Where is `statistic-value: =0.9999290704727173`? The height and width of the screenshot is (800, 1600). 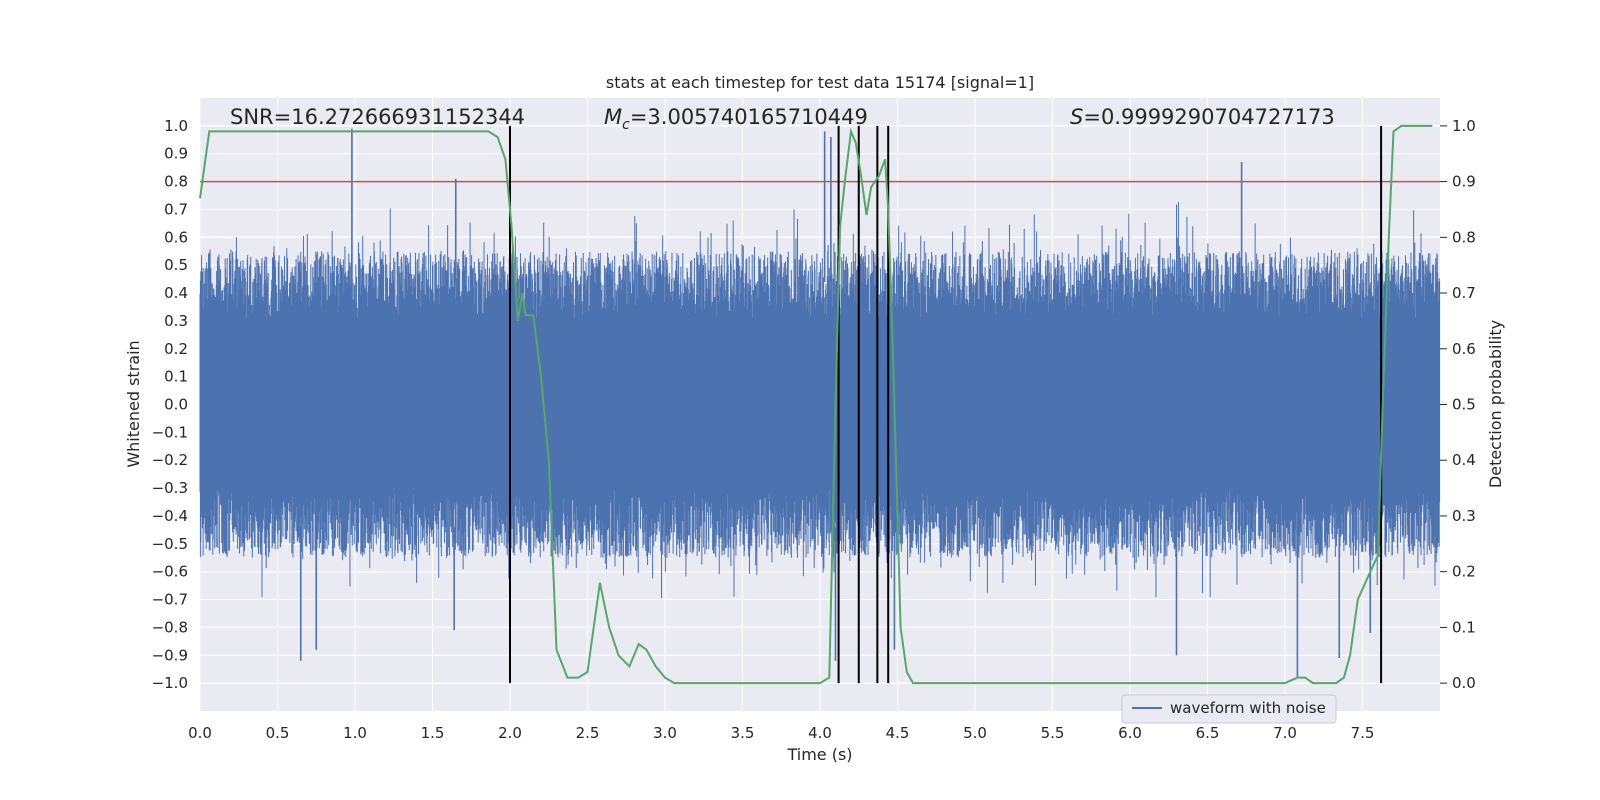 statistic-value: =0.9999290704727173 is located at coordinates (1208, 117).